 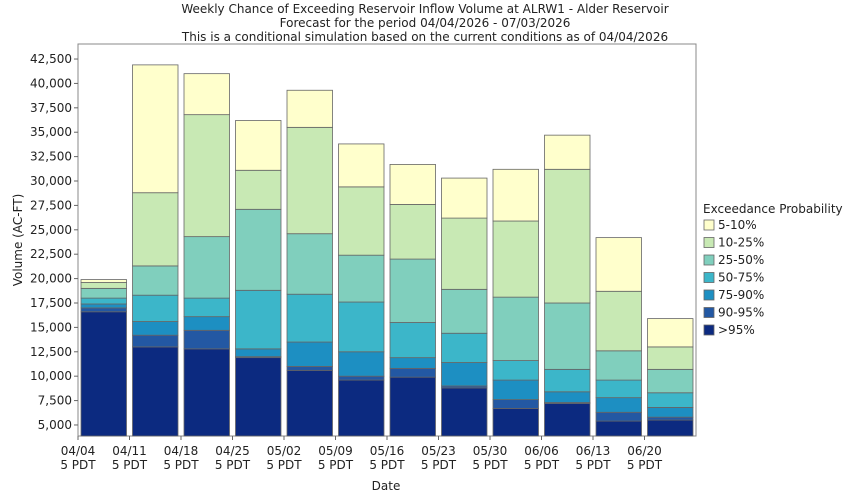 I want to click on y-axis-label: Volume (AC-FT), so click(x=18, y=240).